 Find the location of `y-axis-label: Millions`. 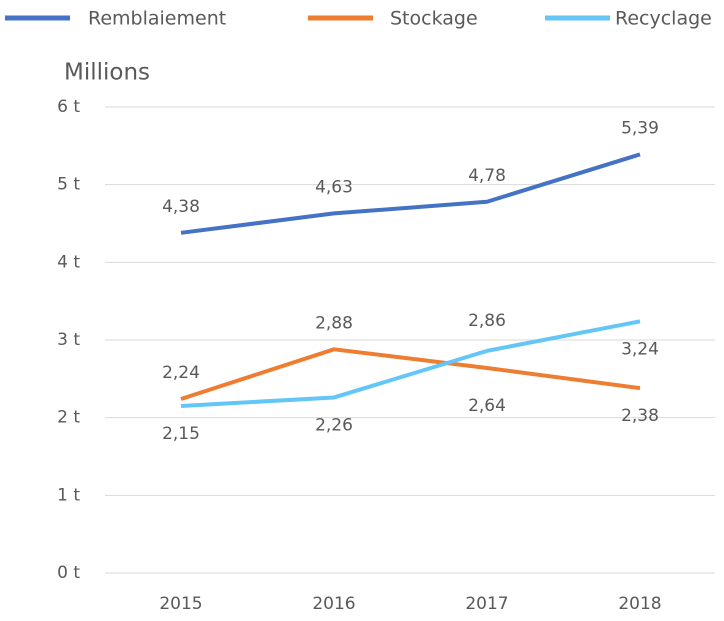

y-axis-label: Millions is located at coordinates (107, 73).